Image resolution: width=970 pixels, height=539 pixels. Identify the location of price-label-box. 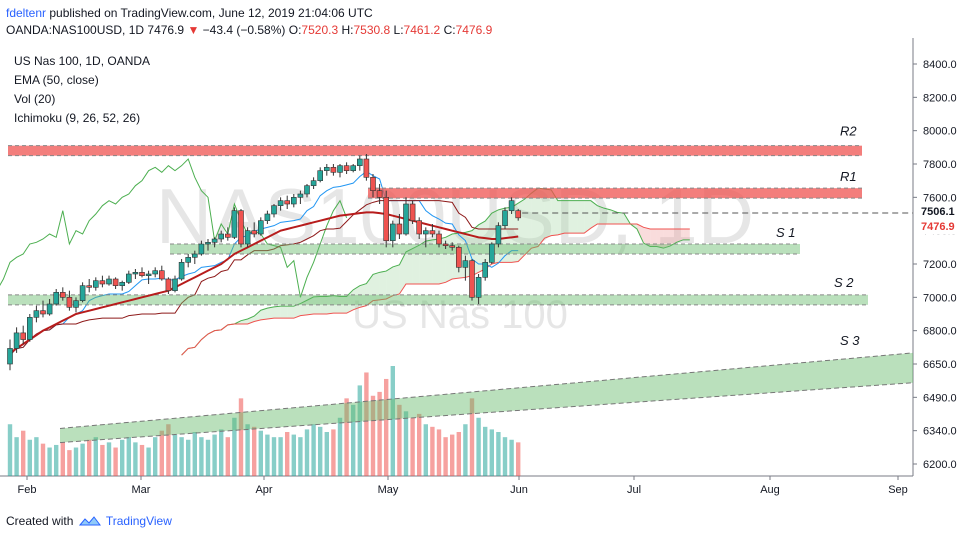
(941, 226).